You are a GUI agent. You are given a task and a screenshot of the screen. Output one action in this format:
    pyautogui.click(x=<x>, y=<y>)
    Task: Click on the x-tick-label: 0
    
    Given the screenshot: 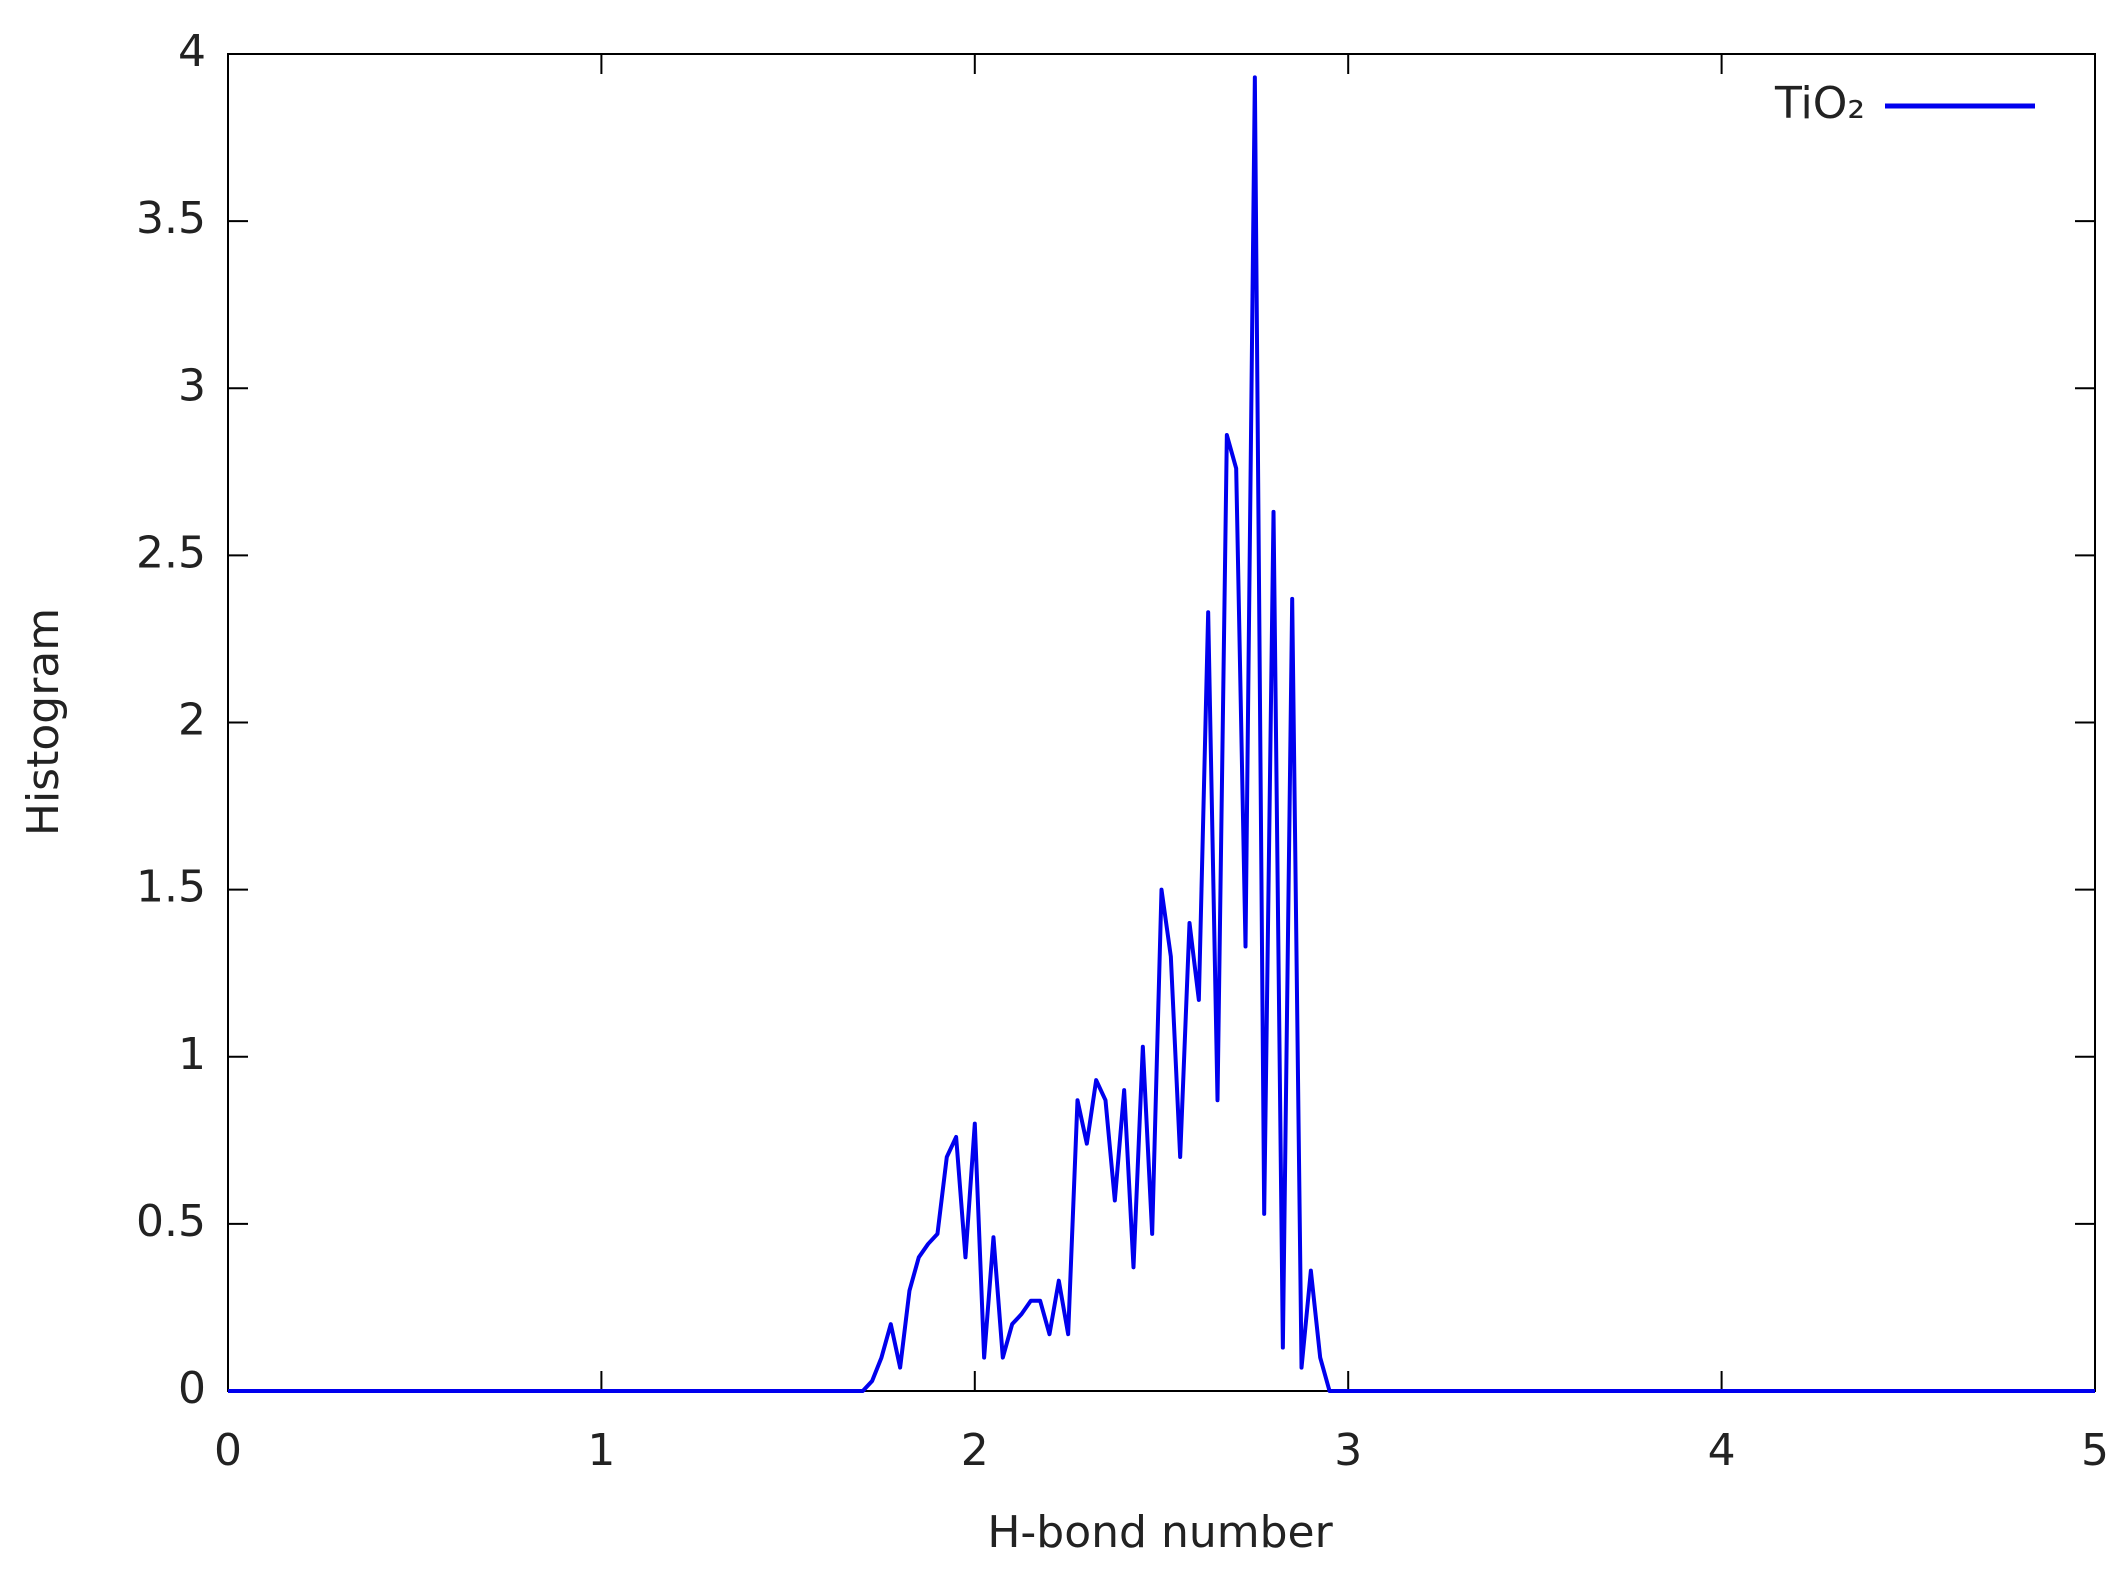 What is the action you would take?
    pyautogui.click(x=228, y=1450)
    